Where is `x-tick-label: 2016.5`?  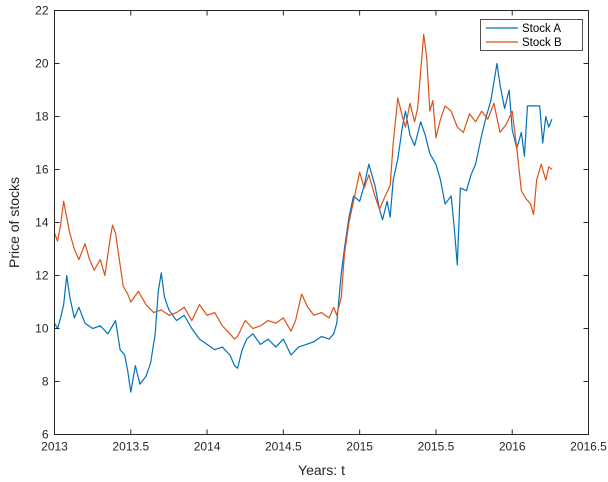
x-tick-label: 2016.5 is located at coordinates (588, 447).